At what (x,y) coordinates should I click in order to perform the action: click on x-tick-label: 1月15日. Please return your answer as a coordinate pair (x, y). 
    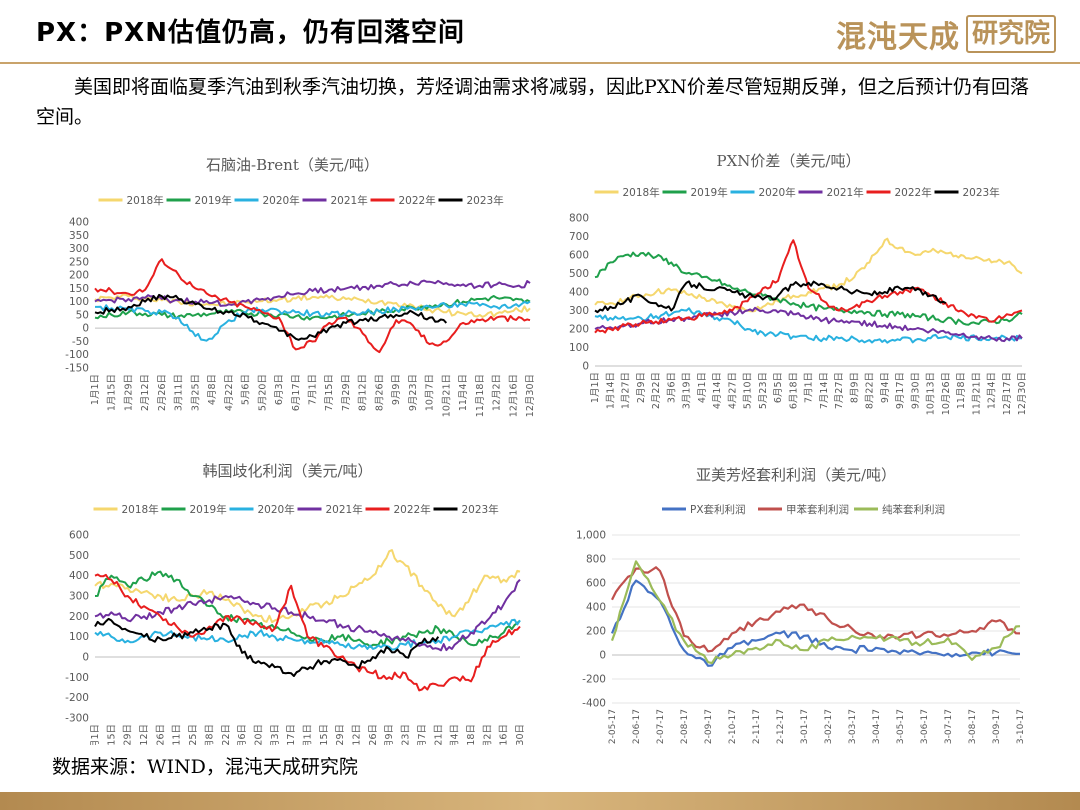
    Looking at the image, I should click on (111, 734).